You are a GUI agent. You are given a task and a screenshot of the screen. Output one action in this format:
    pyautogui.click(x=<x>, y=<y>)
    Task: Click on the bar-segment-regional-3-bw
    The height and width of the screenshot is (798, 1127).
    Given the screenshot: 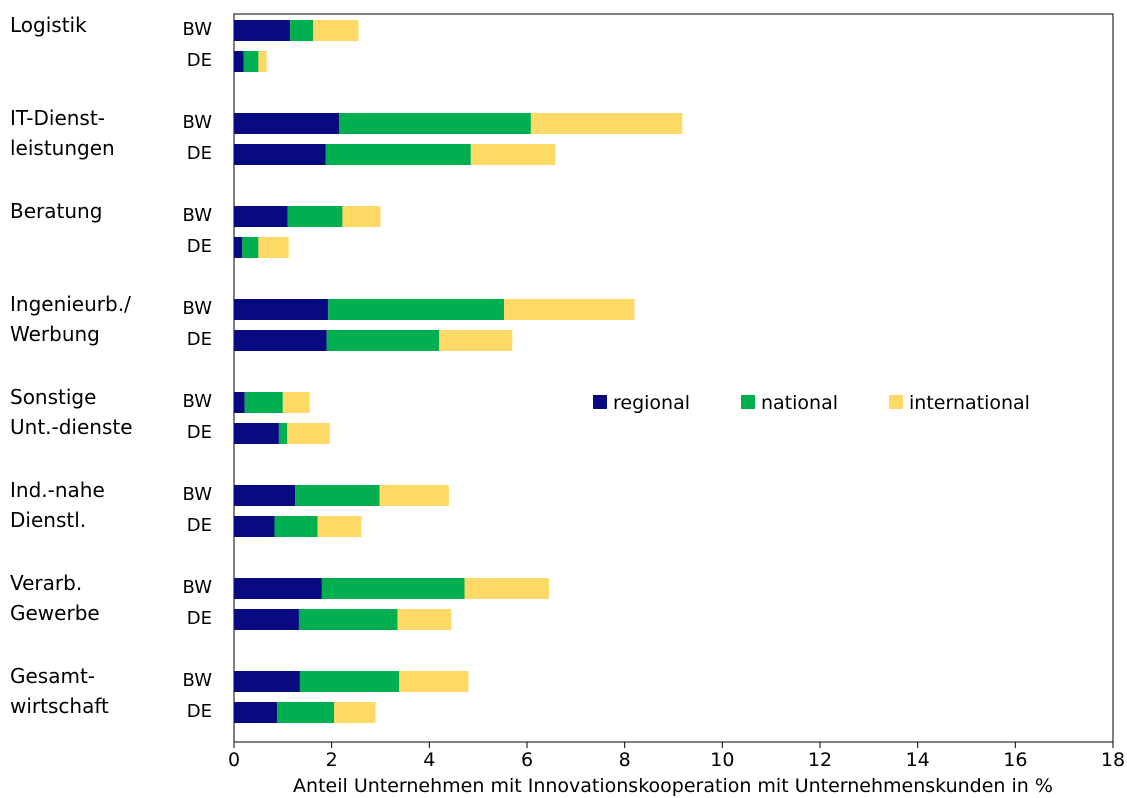 What is the action you would take?
    pyautogui.click(x=281, y=309)
    